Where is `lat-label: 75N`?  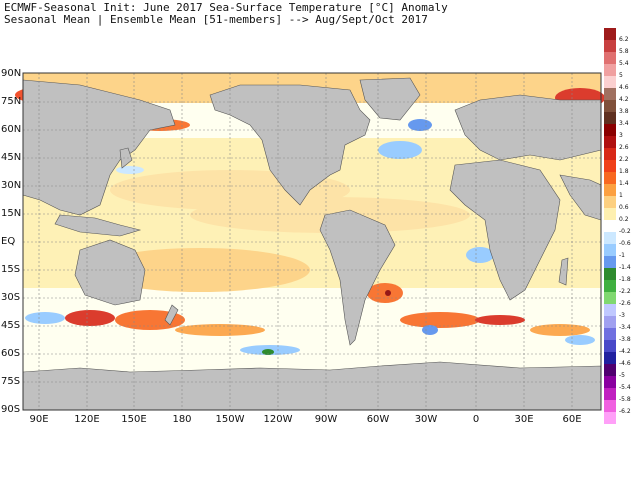 lat-label: 75N is located at coordinates (11, 101).